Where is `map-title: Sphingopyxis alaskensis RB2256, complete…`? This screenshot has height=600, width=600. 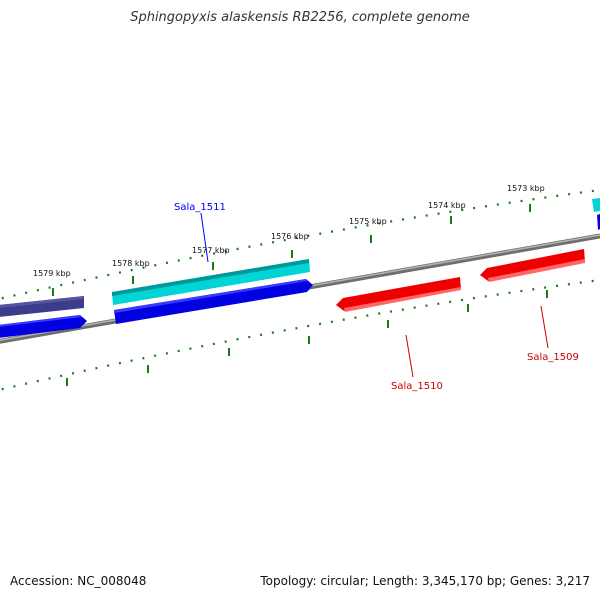
map-title: Sphingopyxis alaskensis RB2256, complete… is located at coordinates (300, 17).